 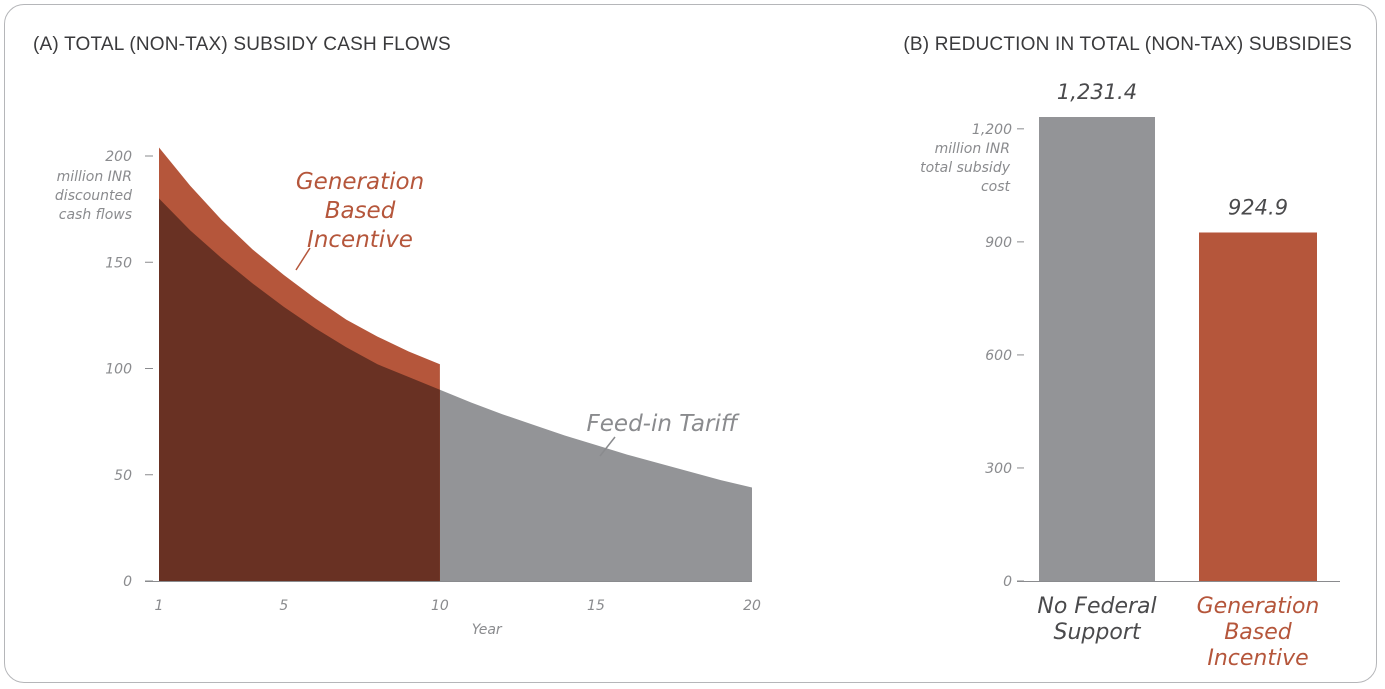 I want to click on panel-a-title: (A) TOTAL (NON-TAX) SUBSIDY CASH FLOWS, so click(x=242, y=44).